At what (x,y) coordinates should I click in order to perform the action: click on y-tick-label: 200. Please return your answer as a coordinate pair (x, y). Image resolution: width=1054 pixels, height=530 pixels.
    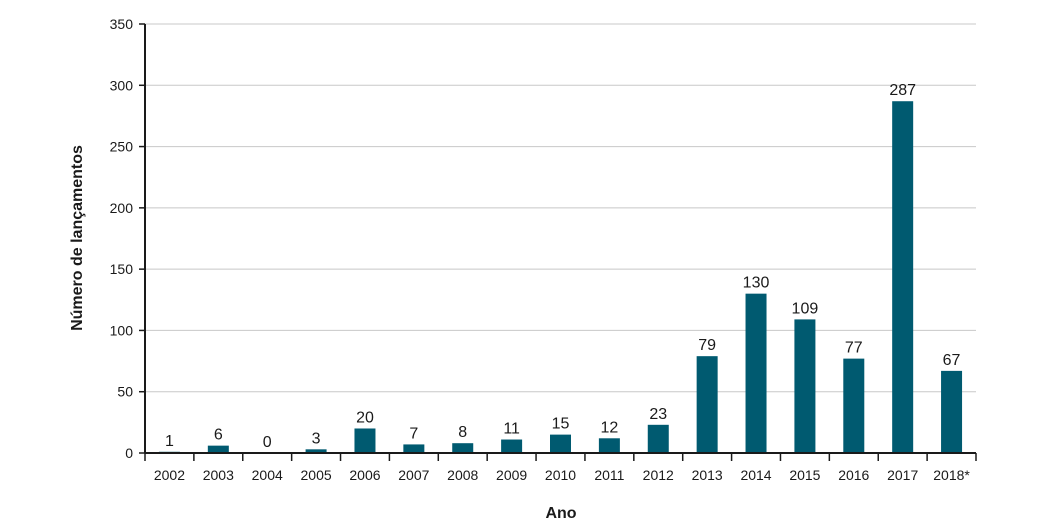
    Looking at the image, I should click on (122, 208).